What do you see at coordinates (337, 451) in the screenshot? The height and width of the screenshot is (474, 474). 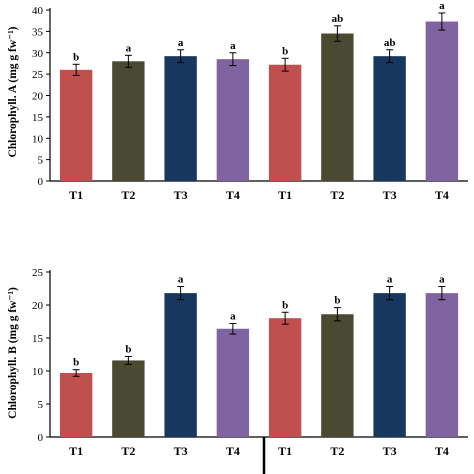 I see `chlorophyll-b-category-label-6: T2` at bounding box center [337, 451].